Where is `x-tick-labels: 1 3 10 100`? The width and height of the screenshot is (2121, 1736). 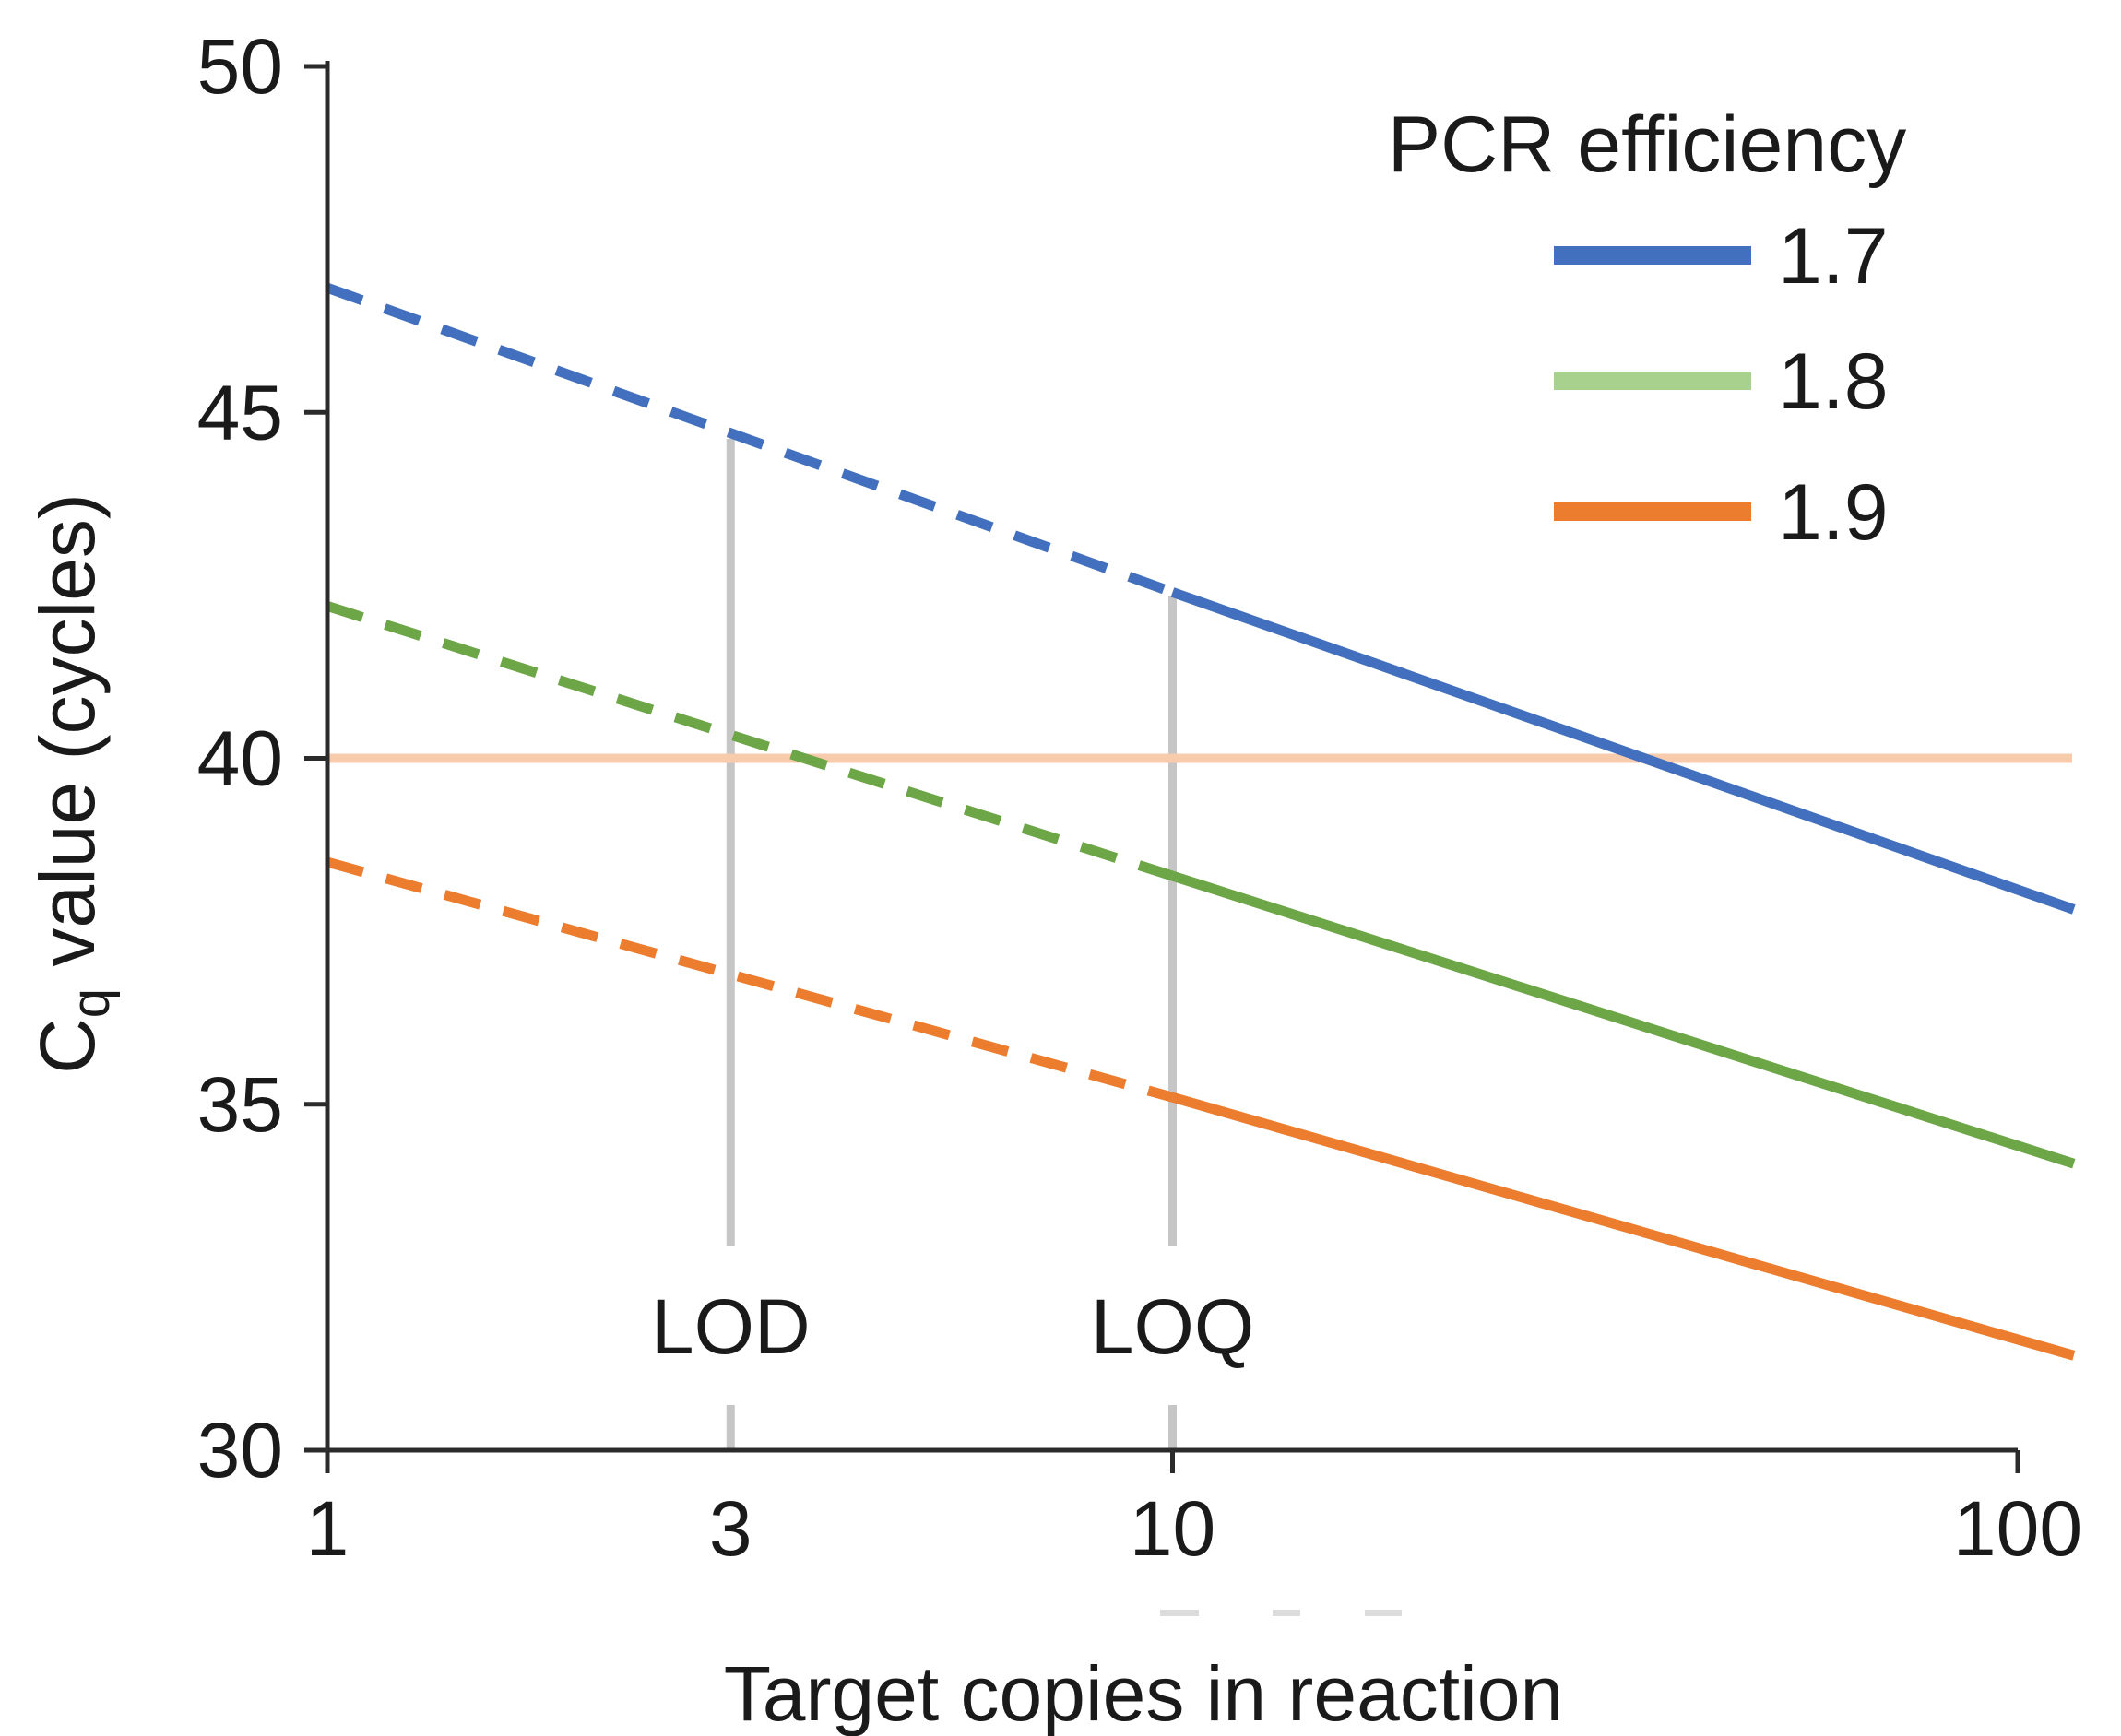 x-tick-labels: 1 3 10 100 is located at coordinates (1194, 1528).